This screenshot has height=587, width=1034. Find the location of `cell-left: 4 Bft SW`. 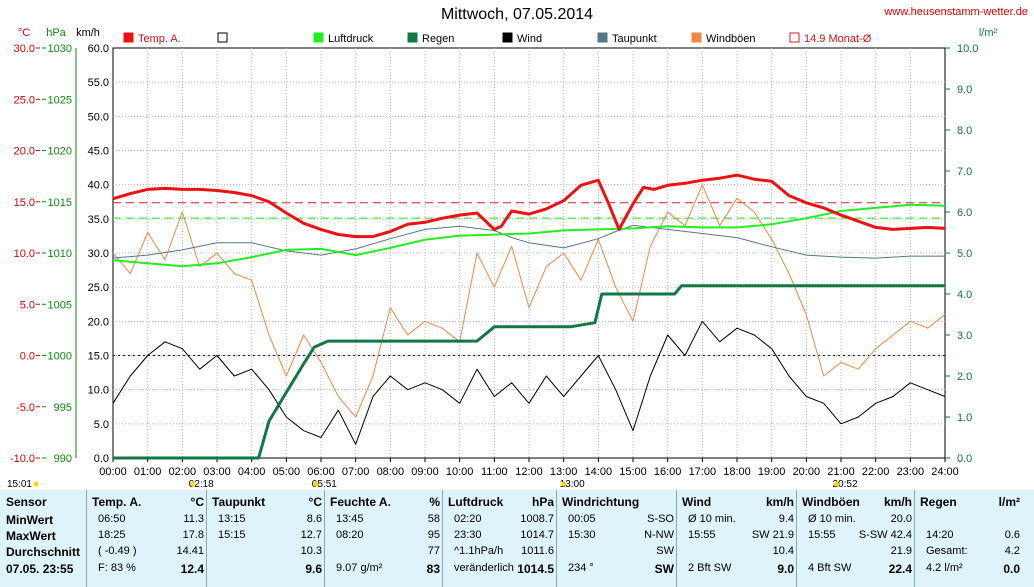

cell-left: 4 Bft SW is located at coordinates (830, 568).